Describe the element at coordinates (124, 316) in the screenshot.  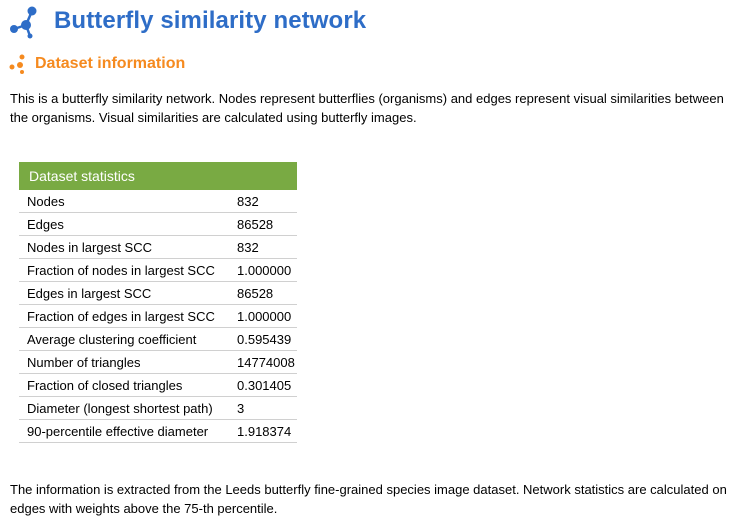
I see `stat-label: Fraction of edges in largest SCC` at that location.